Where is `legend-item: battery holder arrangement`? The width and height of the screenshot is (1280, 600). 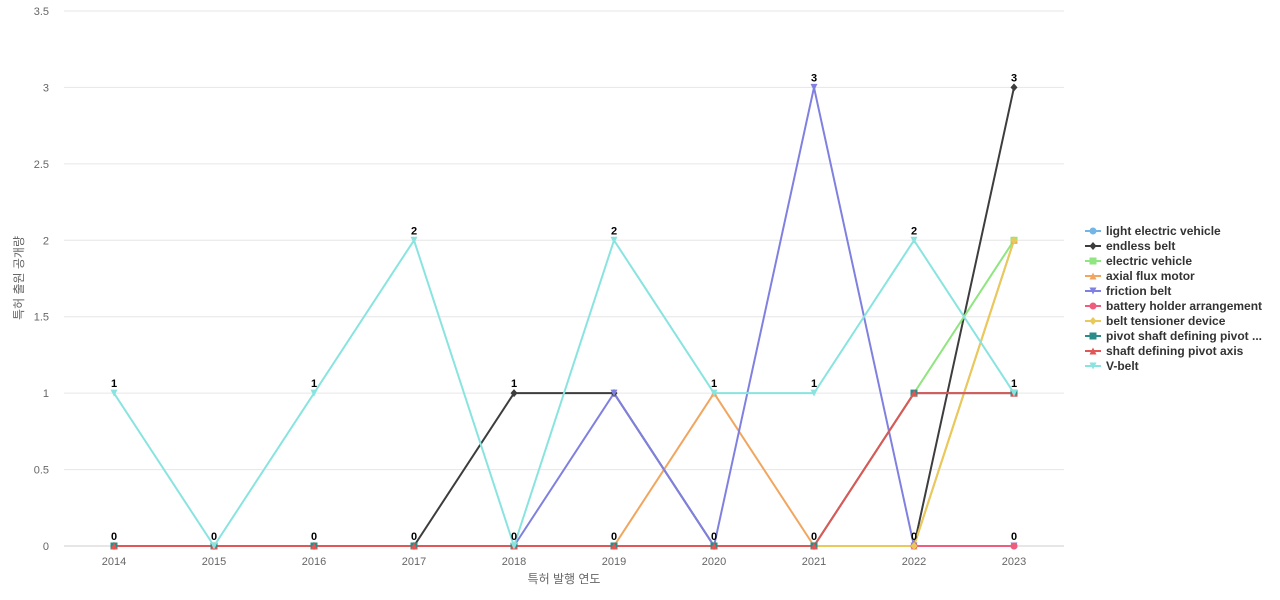 legend-item: battery holder arrangement is located at coordinates (1173, 305).